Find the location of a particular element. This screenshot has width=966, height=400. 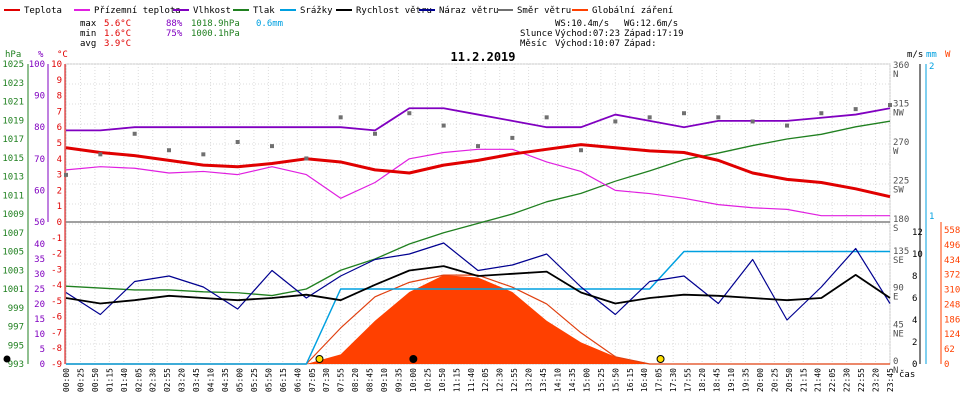

tick-hpa: 1001 is located at coordinates (13, 290).